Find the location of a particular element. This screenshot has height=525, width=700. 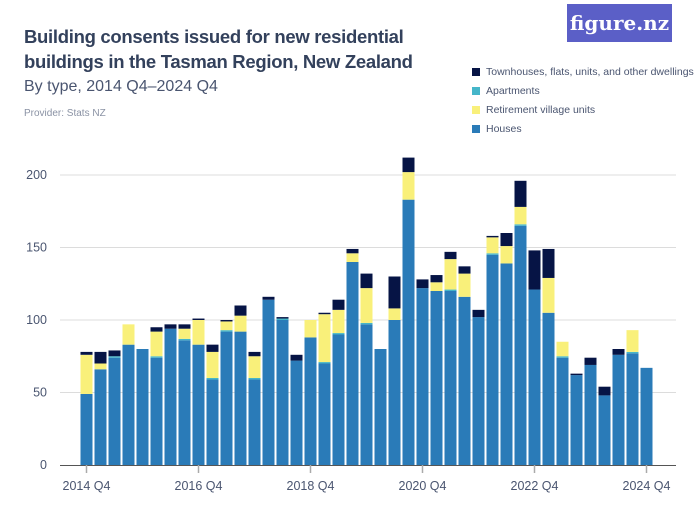

logo-text: figure.nz is located at coordinates (619, 23).